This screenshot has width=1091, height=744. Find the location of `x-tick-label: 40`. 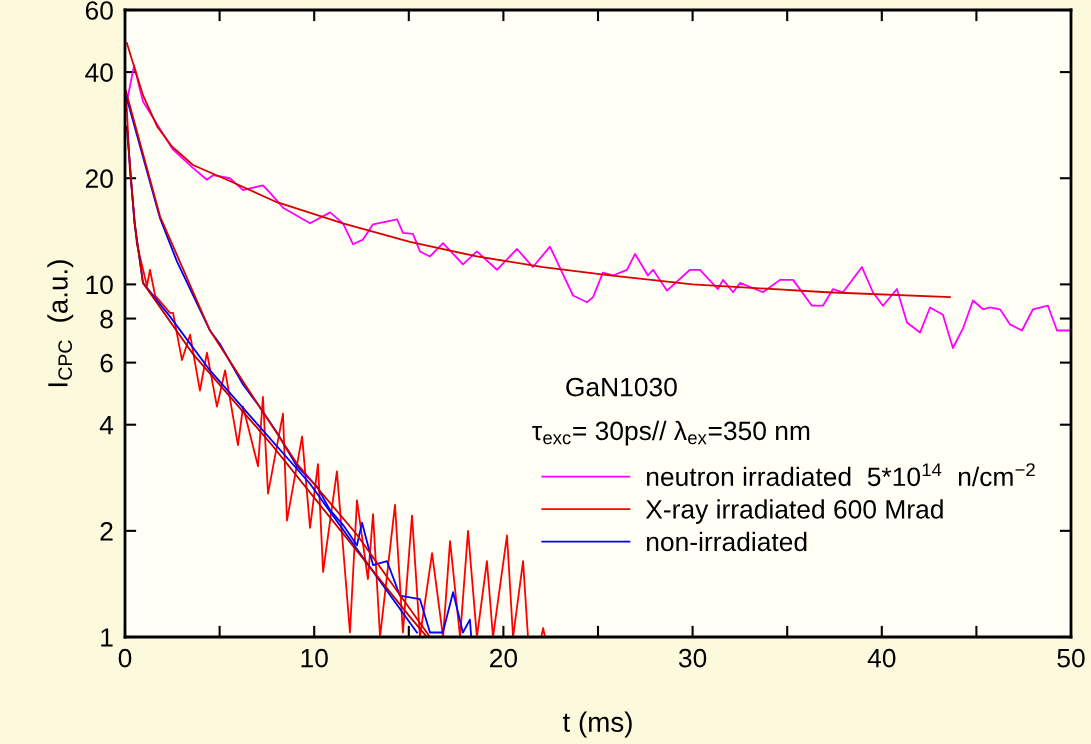

x-tick-label: 40 is located at coordinates (881, 658).